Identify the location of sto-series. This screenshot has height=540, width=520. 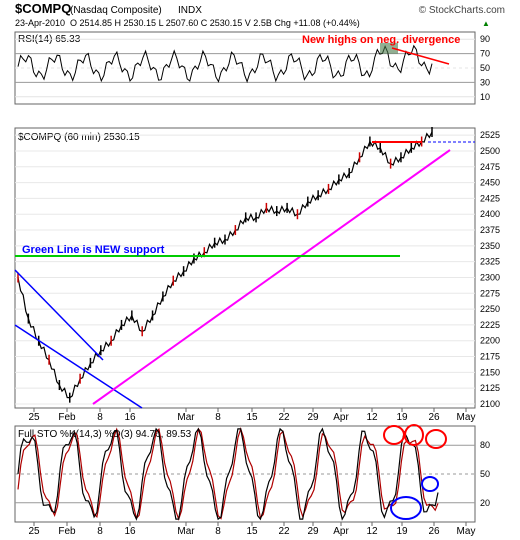
(228, 473).